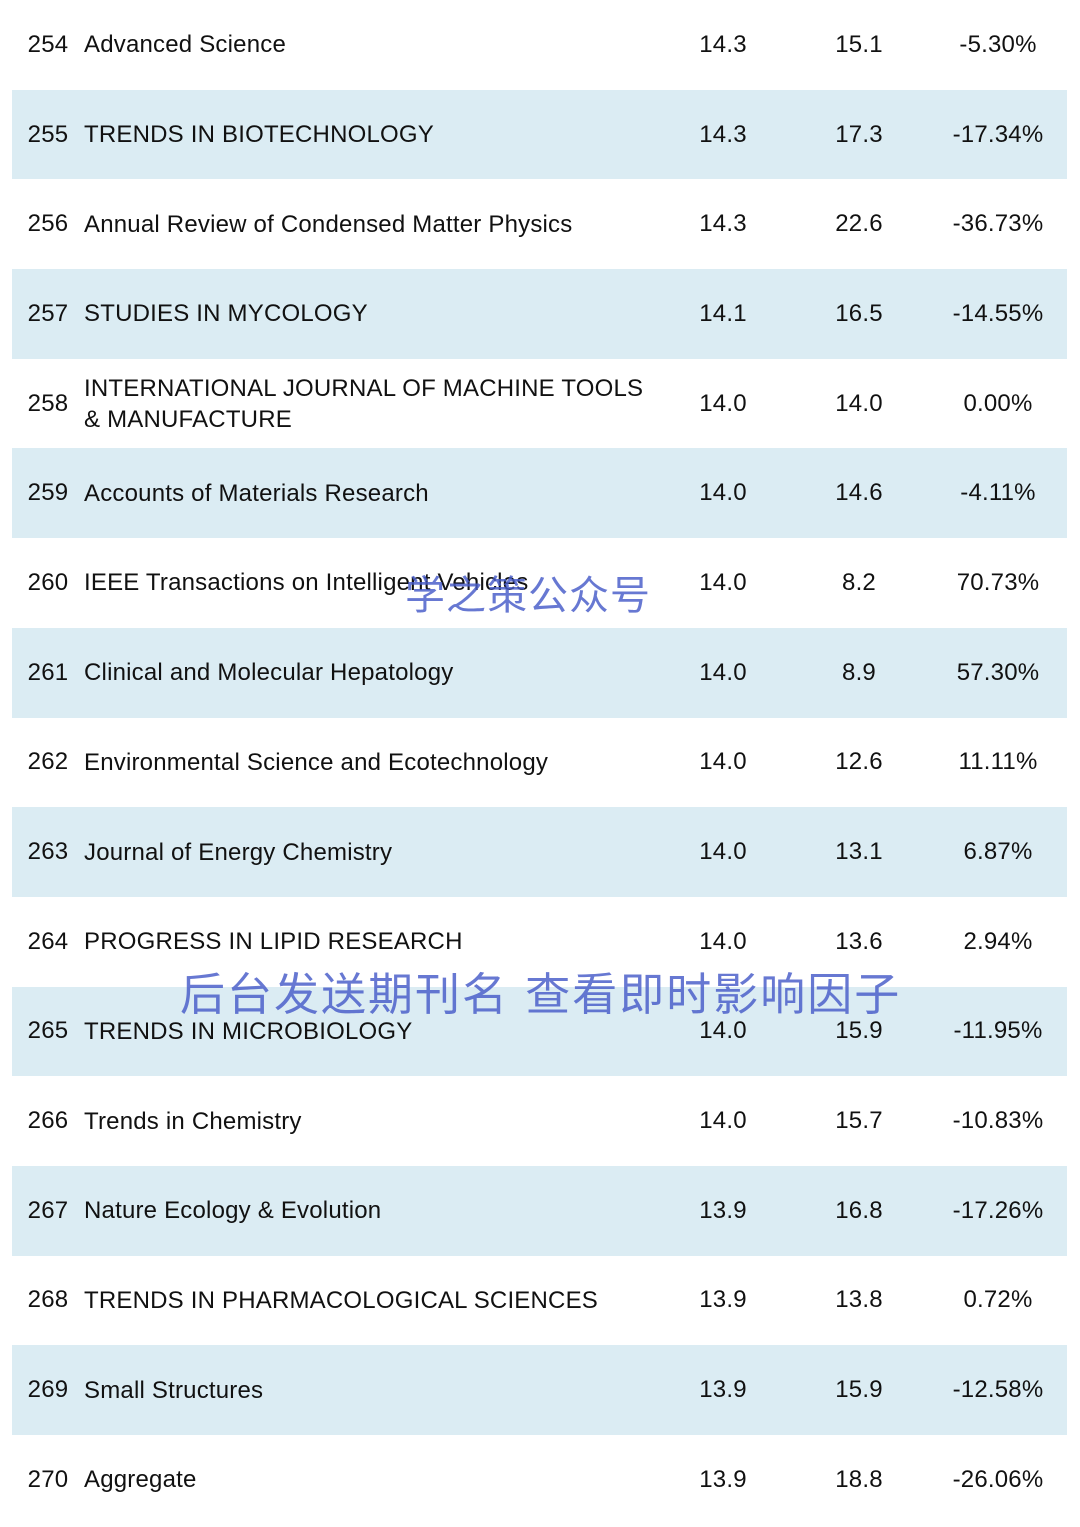  I want to click on previous-value-cell: 14.6, so click(859, 493).